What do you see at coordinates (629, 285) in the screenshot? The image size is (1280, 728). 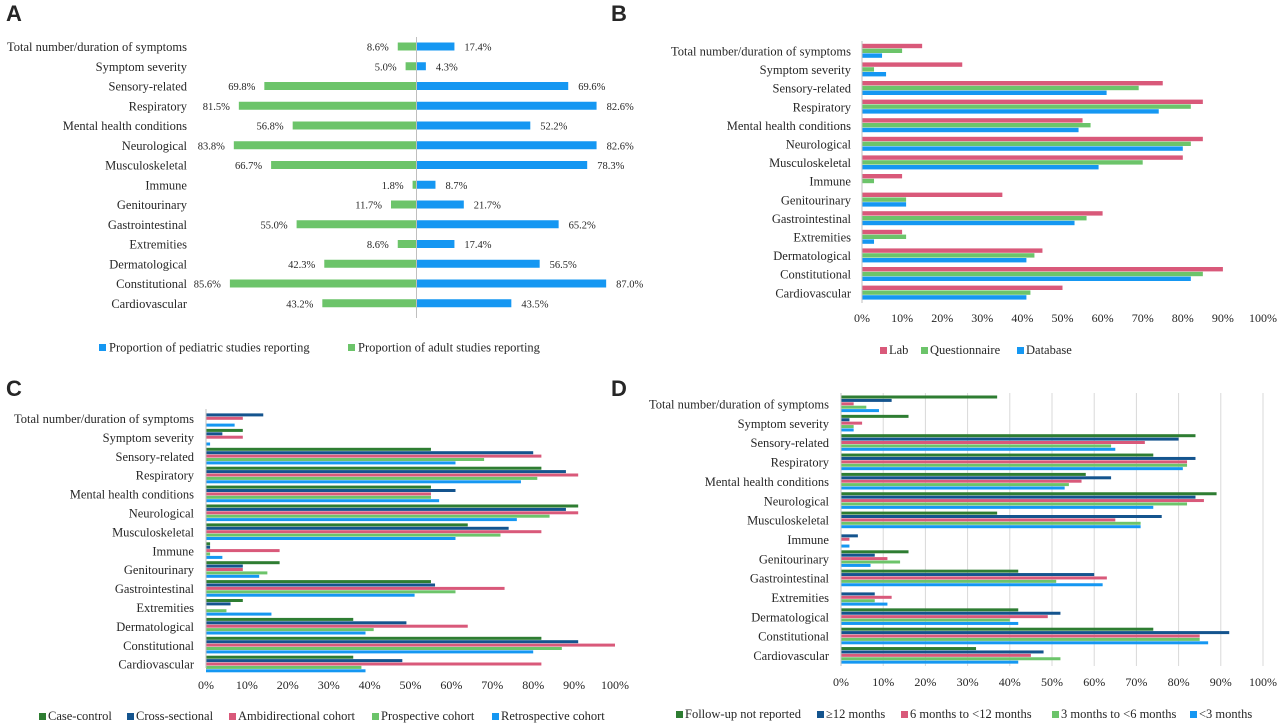 I see `data-label-pediatric: 87.0%` at bounding box center [629, 285].